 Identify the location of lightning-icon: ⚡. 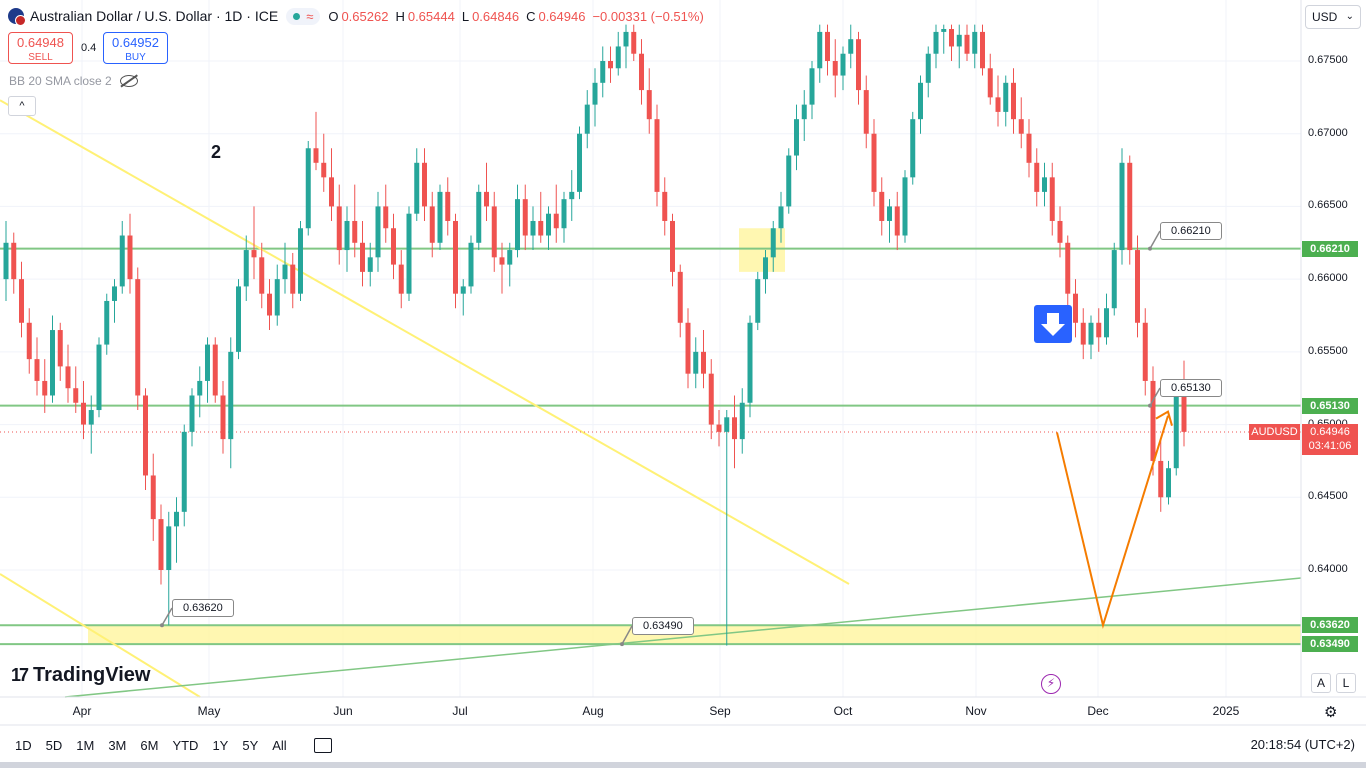
(1051, 684).